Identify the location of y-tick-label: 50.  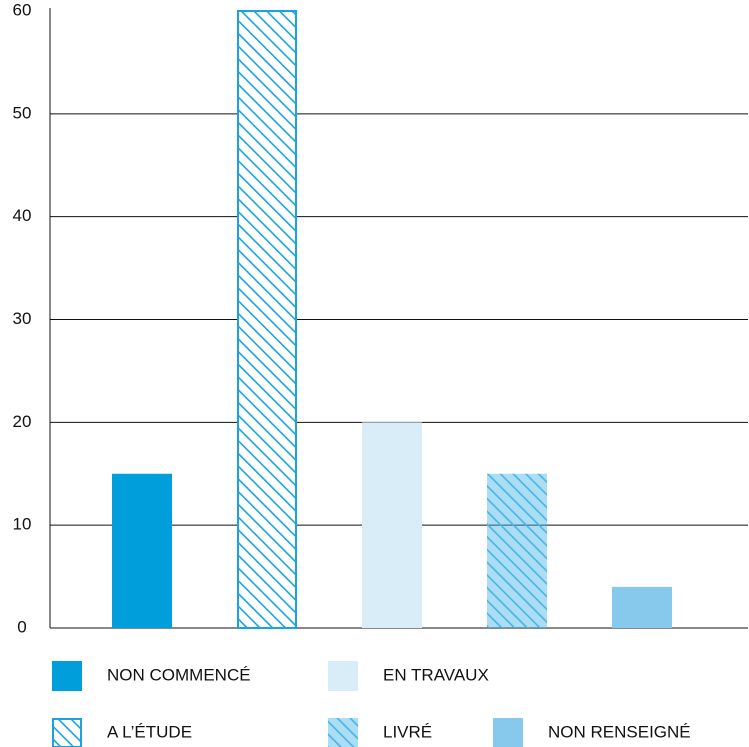
(22, 112).